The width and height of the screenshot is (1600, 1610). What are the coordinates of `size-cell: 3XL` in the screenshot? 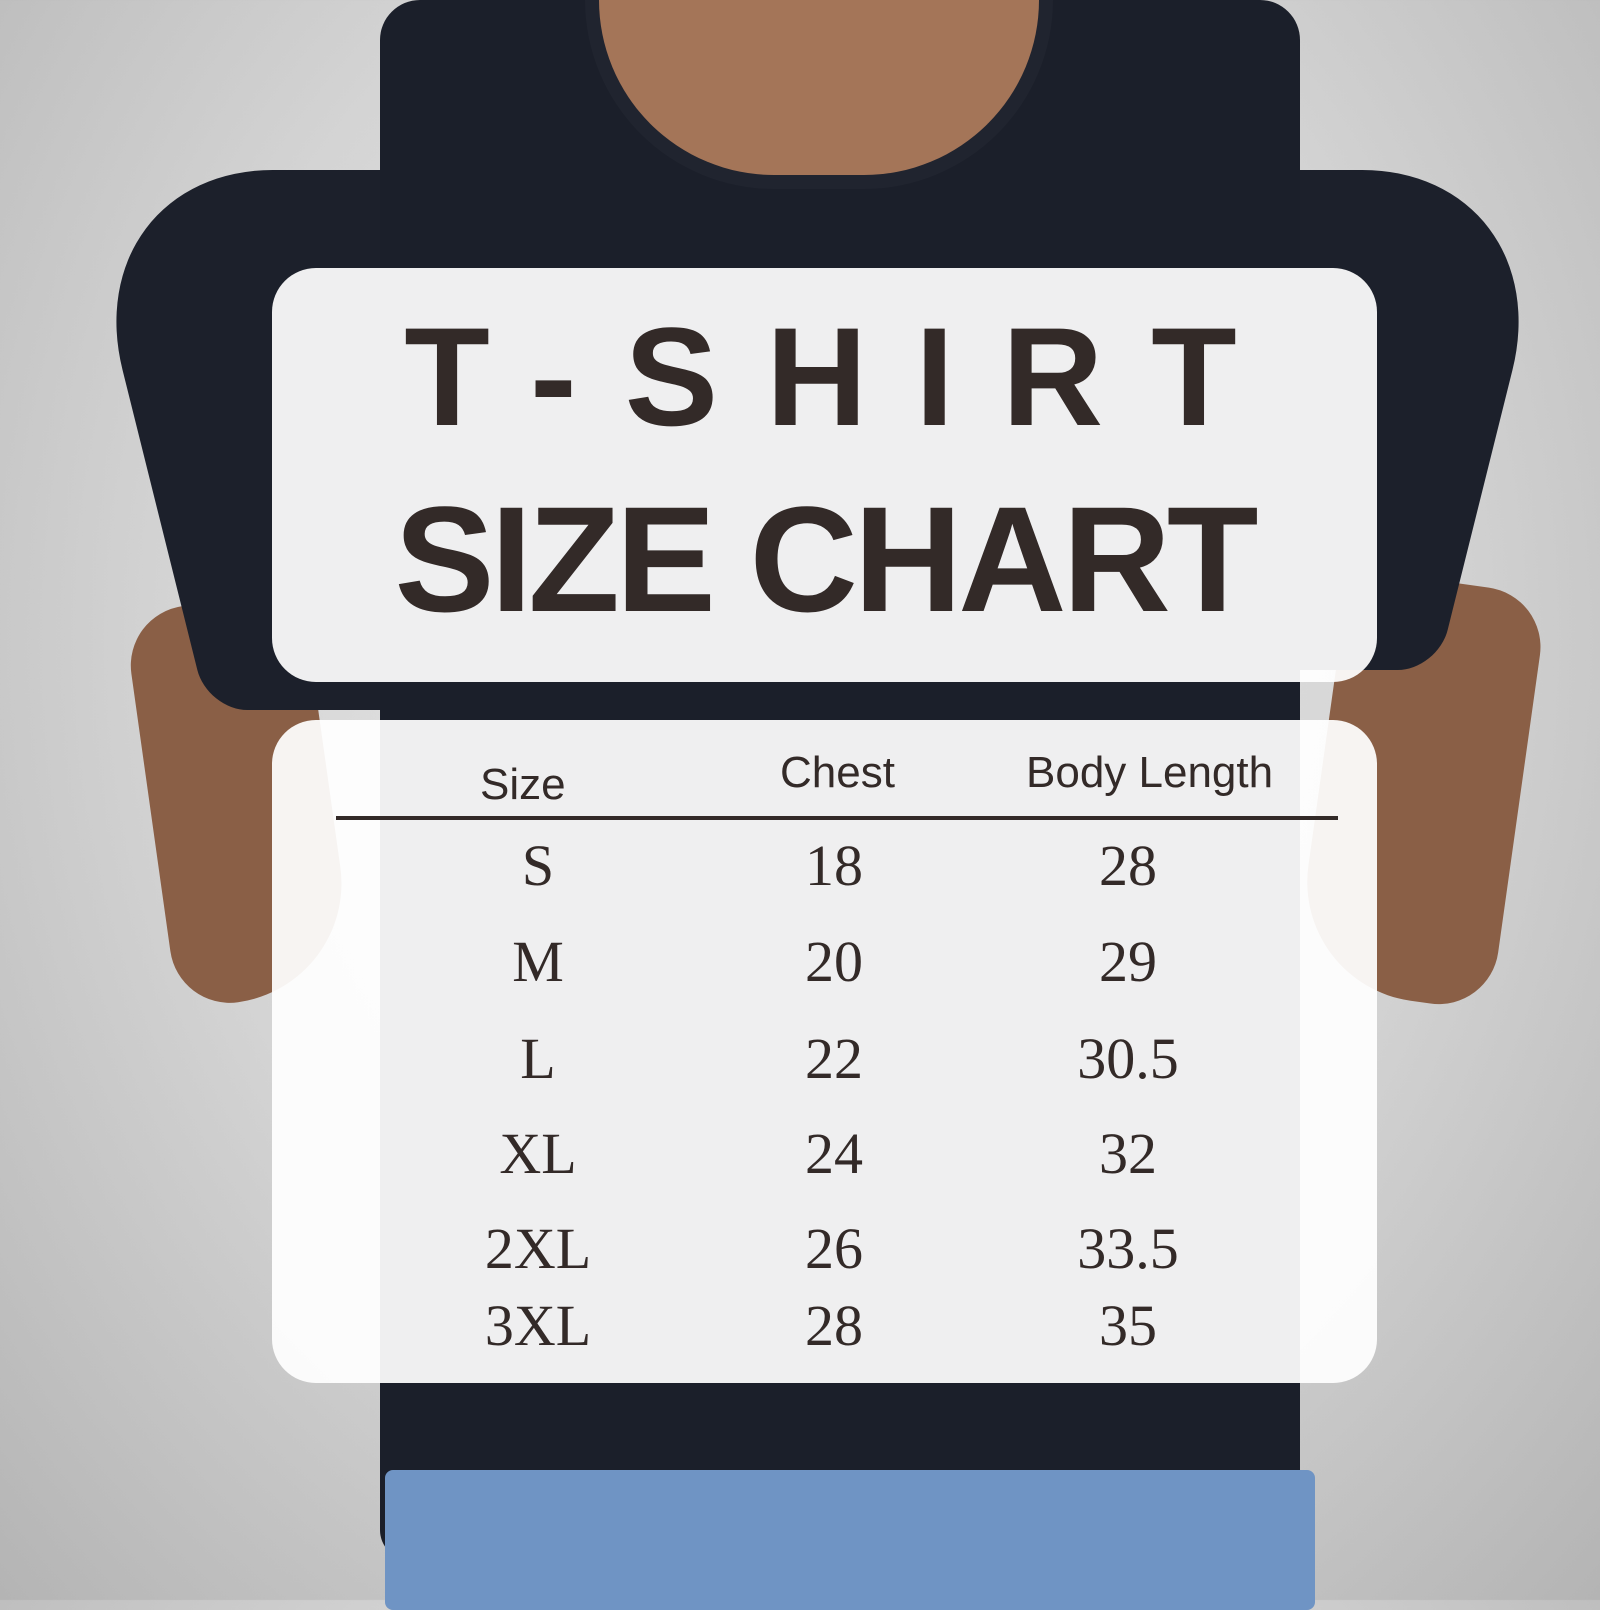 It's located at (538, 1325).